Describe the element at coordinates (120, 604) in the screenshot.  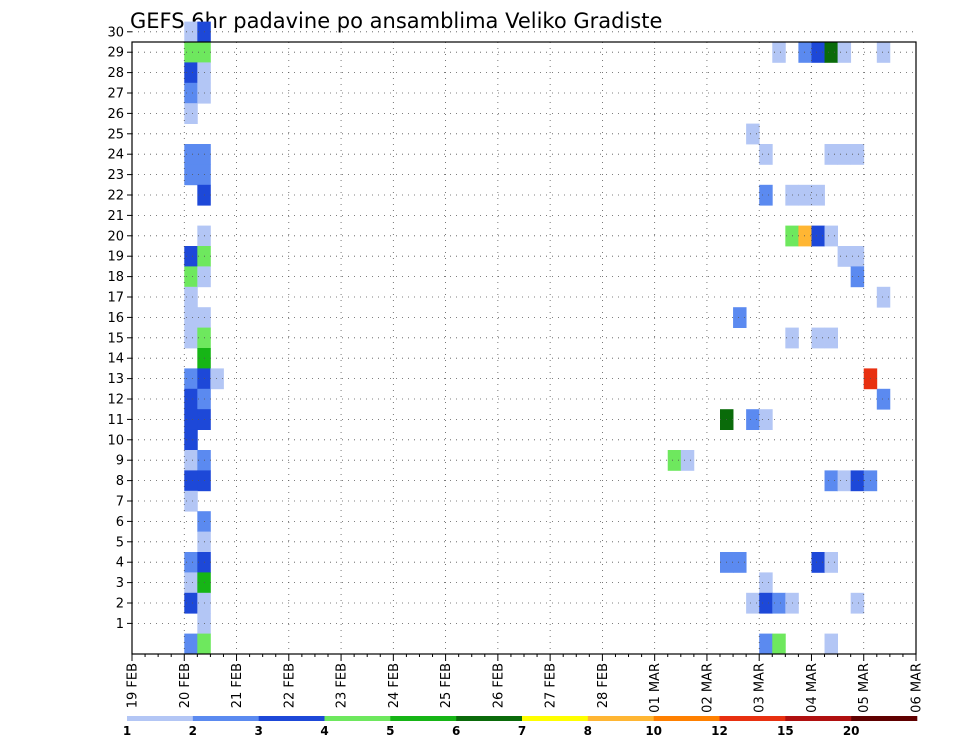
I see `y-tick-label: 2` at that location.